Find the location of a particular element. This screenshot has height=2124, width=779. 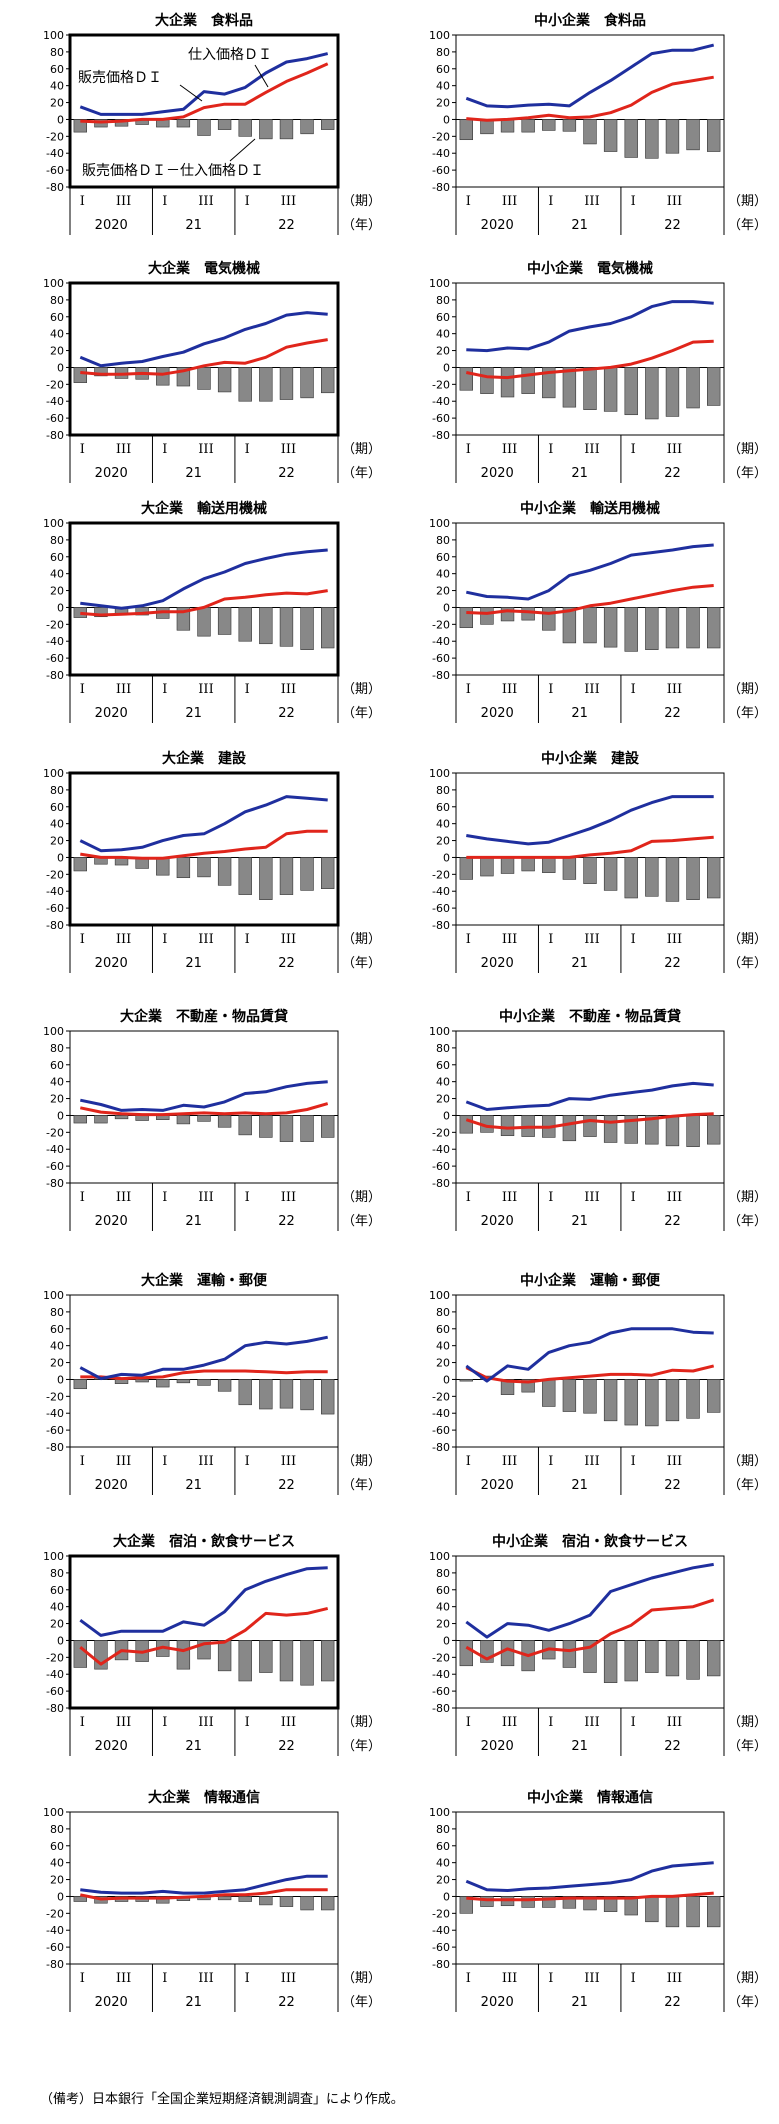

chart-title: 大企業 建設 is located at coordinates (204, 758).